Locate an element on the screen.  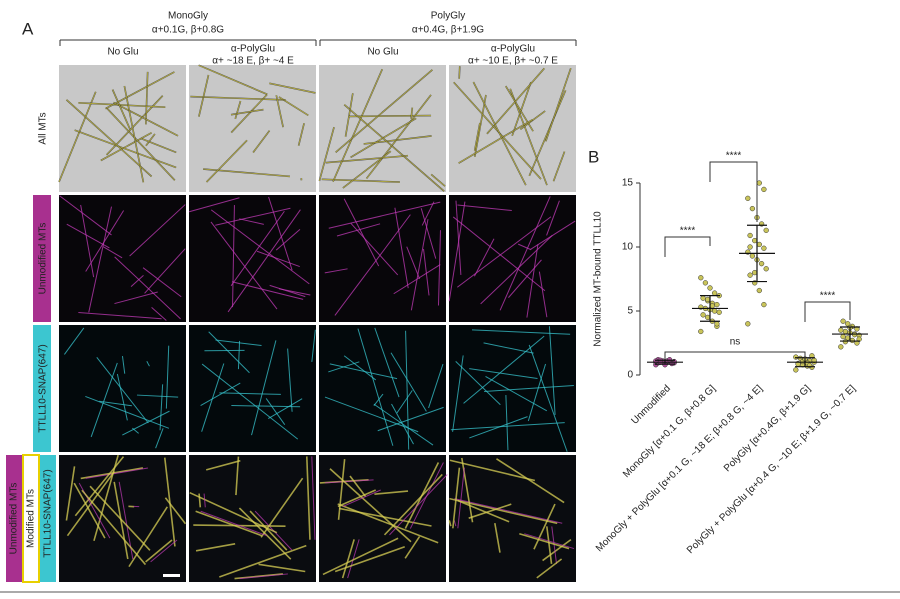
y-tick-label: 0 is located at coordinates (630, 375).